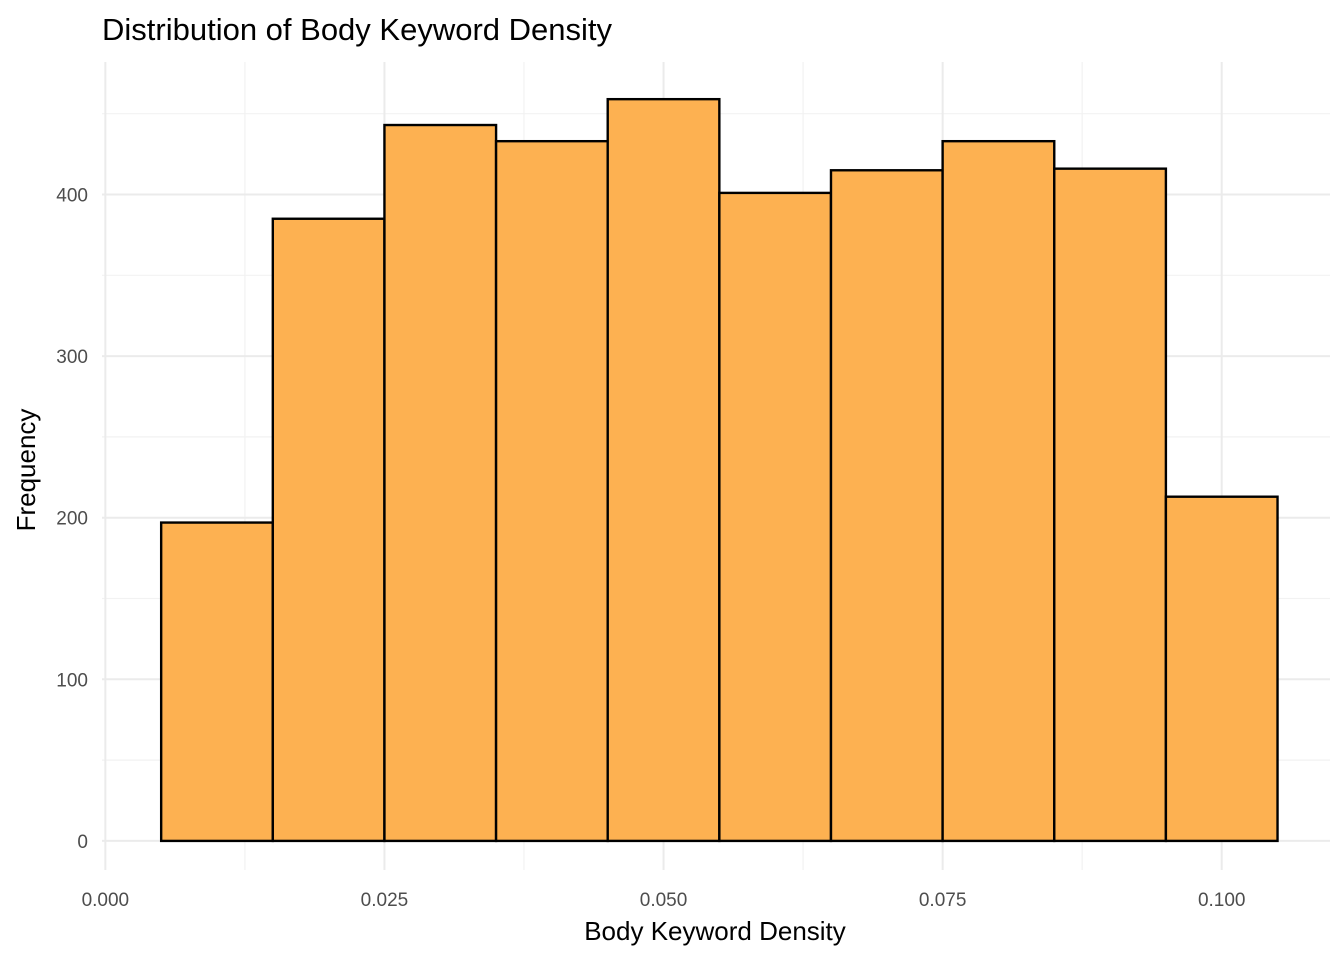 This screenshot has height=960, width=1344. I want to click on y-tick-label: 100, so click(72, 680).